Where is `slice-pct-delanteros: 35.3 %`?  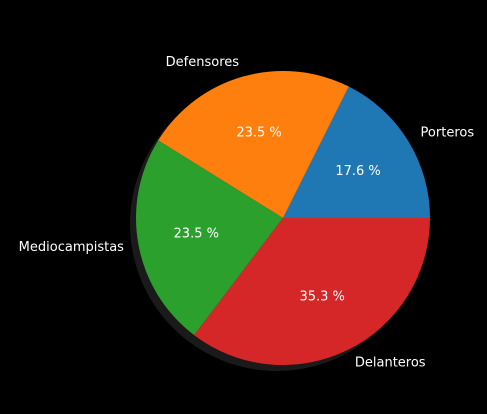
slice-pct-delanteros: 35.3 % is located at coordinates (321, 297).